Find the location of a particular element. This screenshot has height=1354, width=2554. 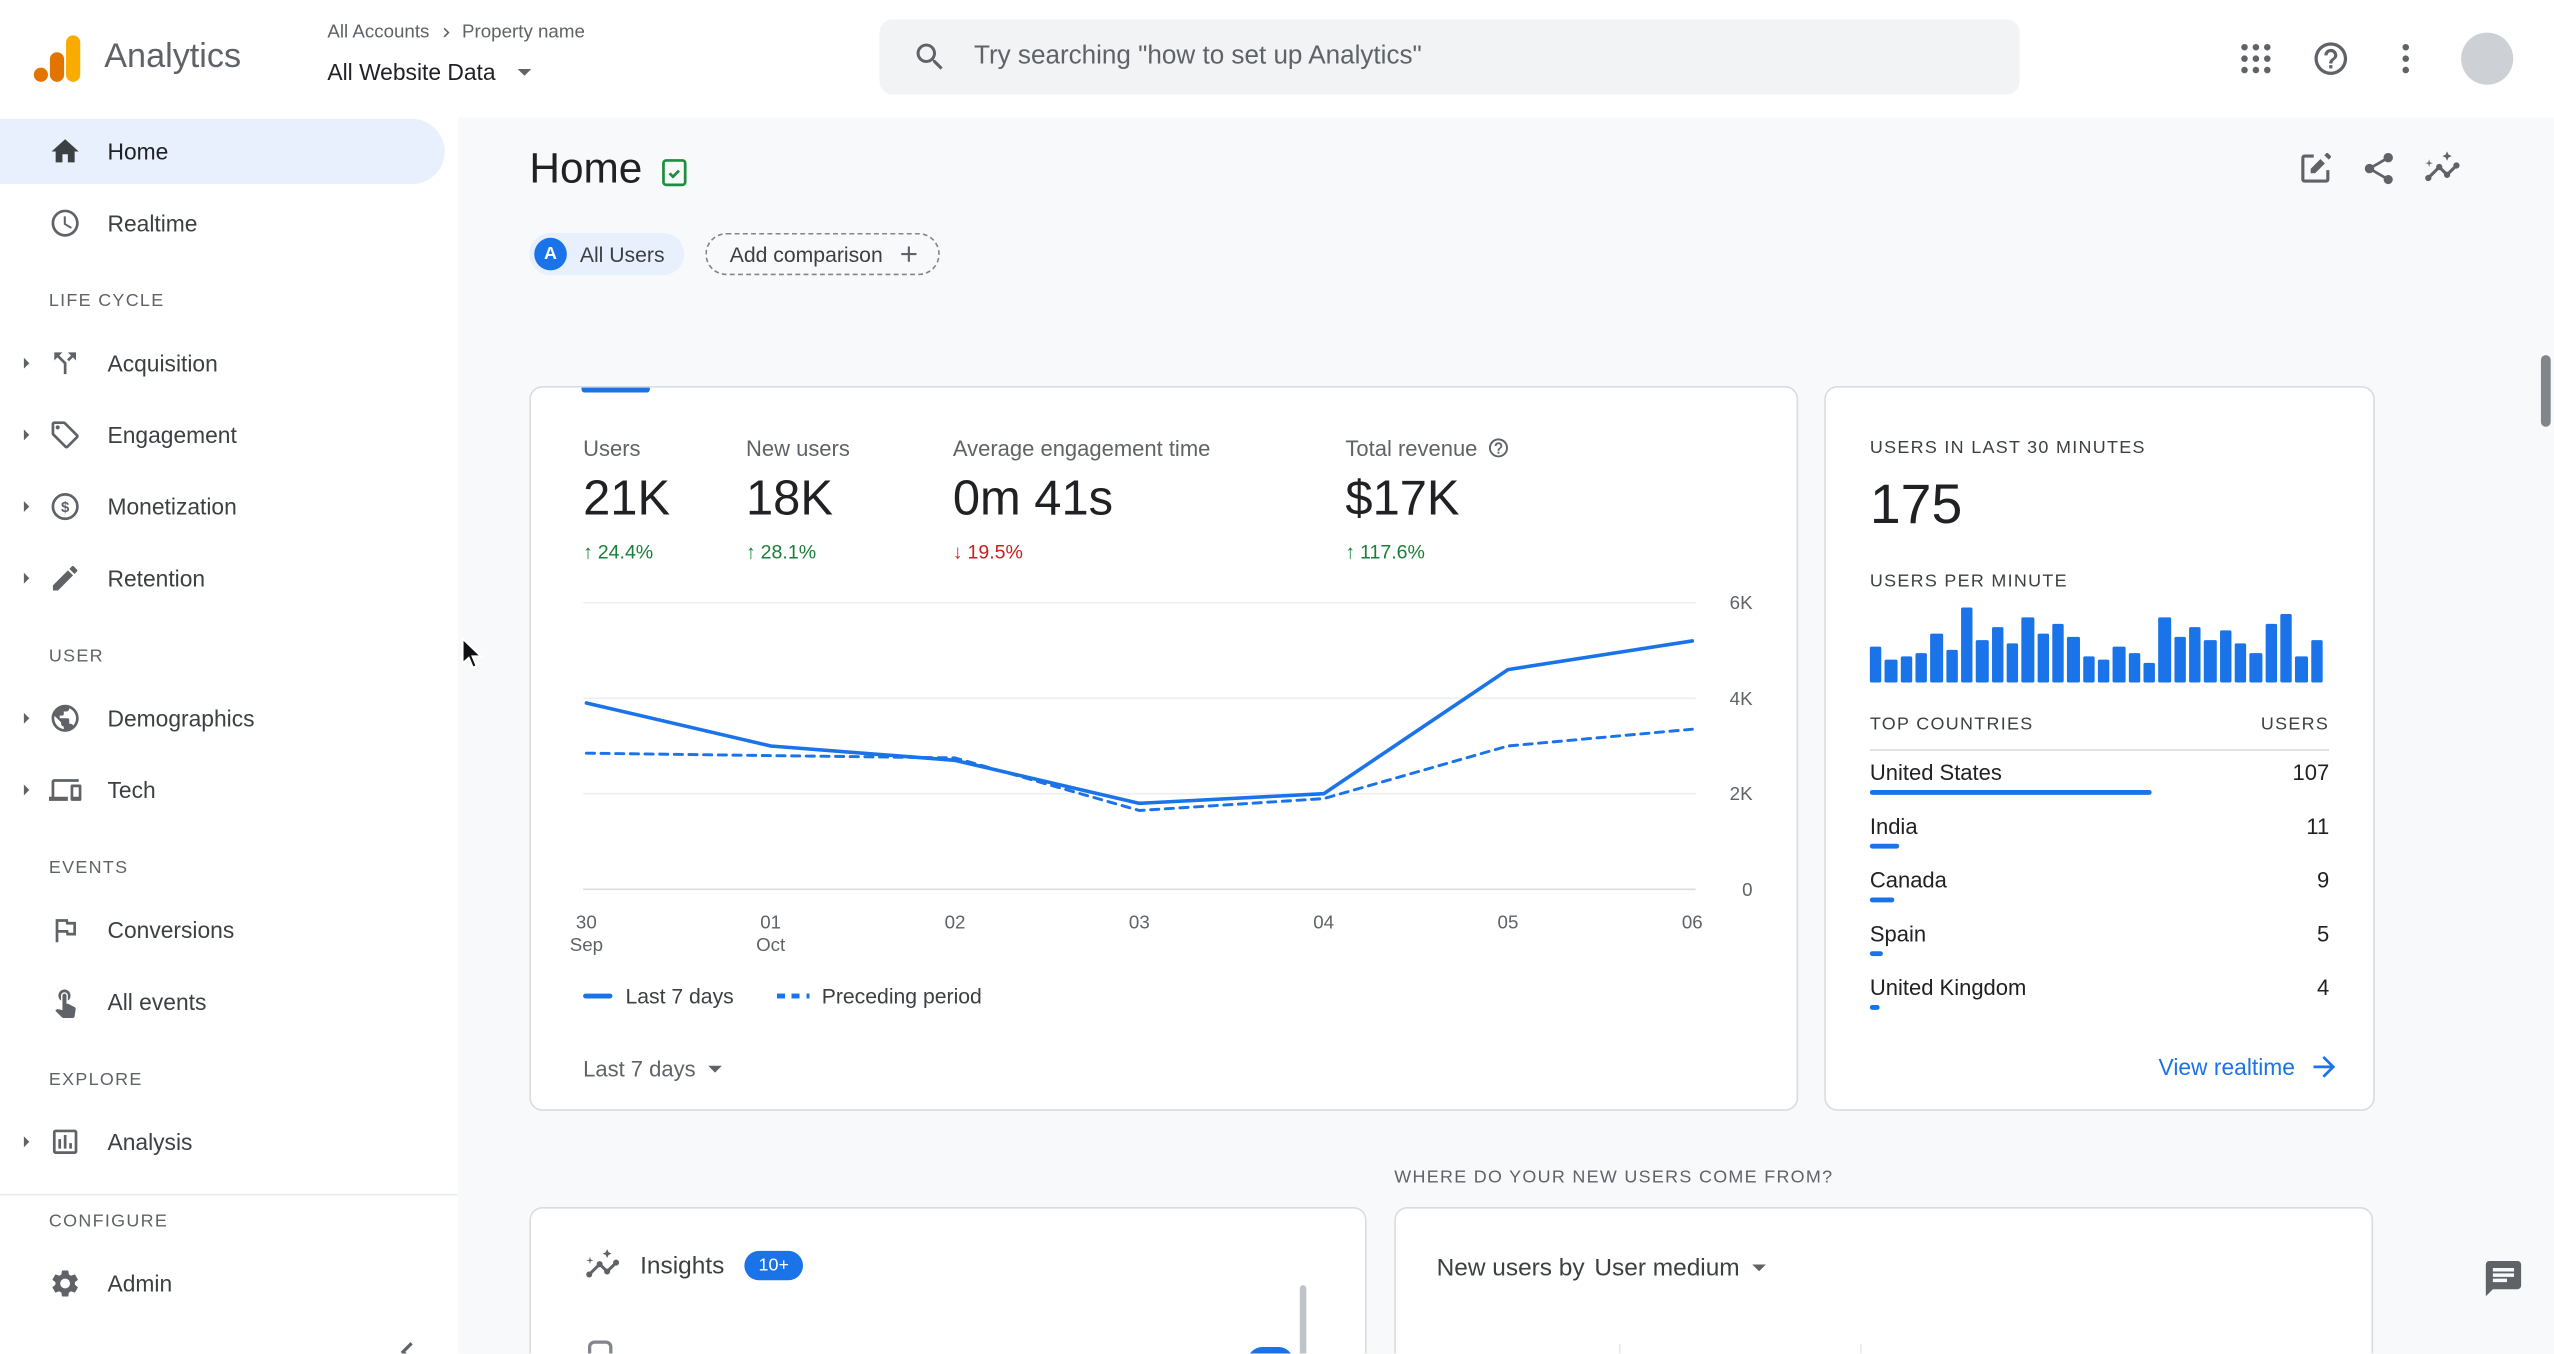

insights-scrollbar-thumb is located at coordinates (1303, 1319).